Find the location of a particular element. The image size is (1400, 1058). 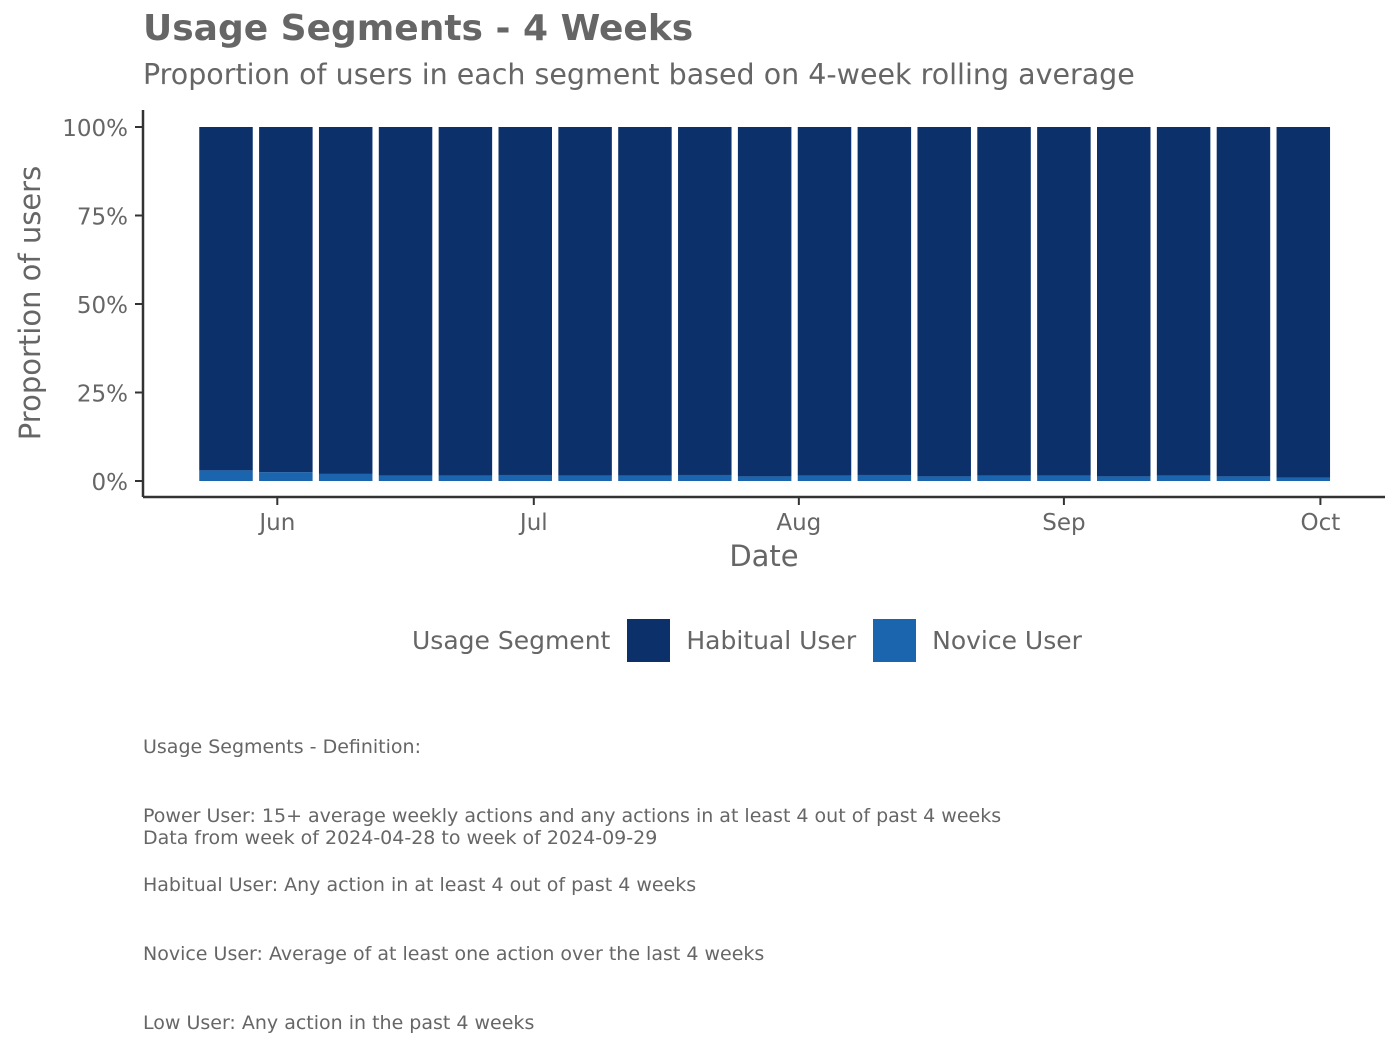

y-tick-label: 50% is located at coordinates (102, 306).